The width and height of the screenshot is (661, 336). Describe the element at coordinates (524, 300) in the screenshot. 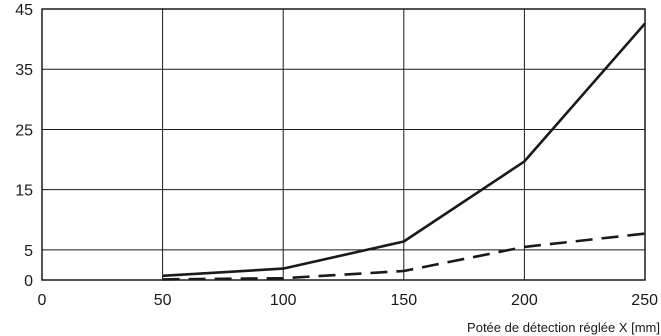

I see `x-tick-label: 200` at that location.